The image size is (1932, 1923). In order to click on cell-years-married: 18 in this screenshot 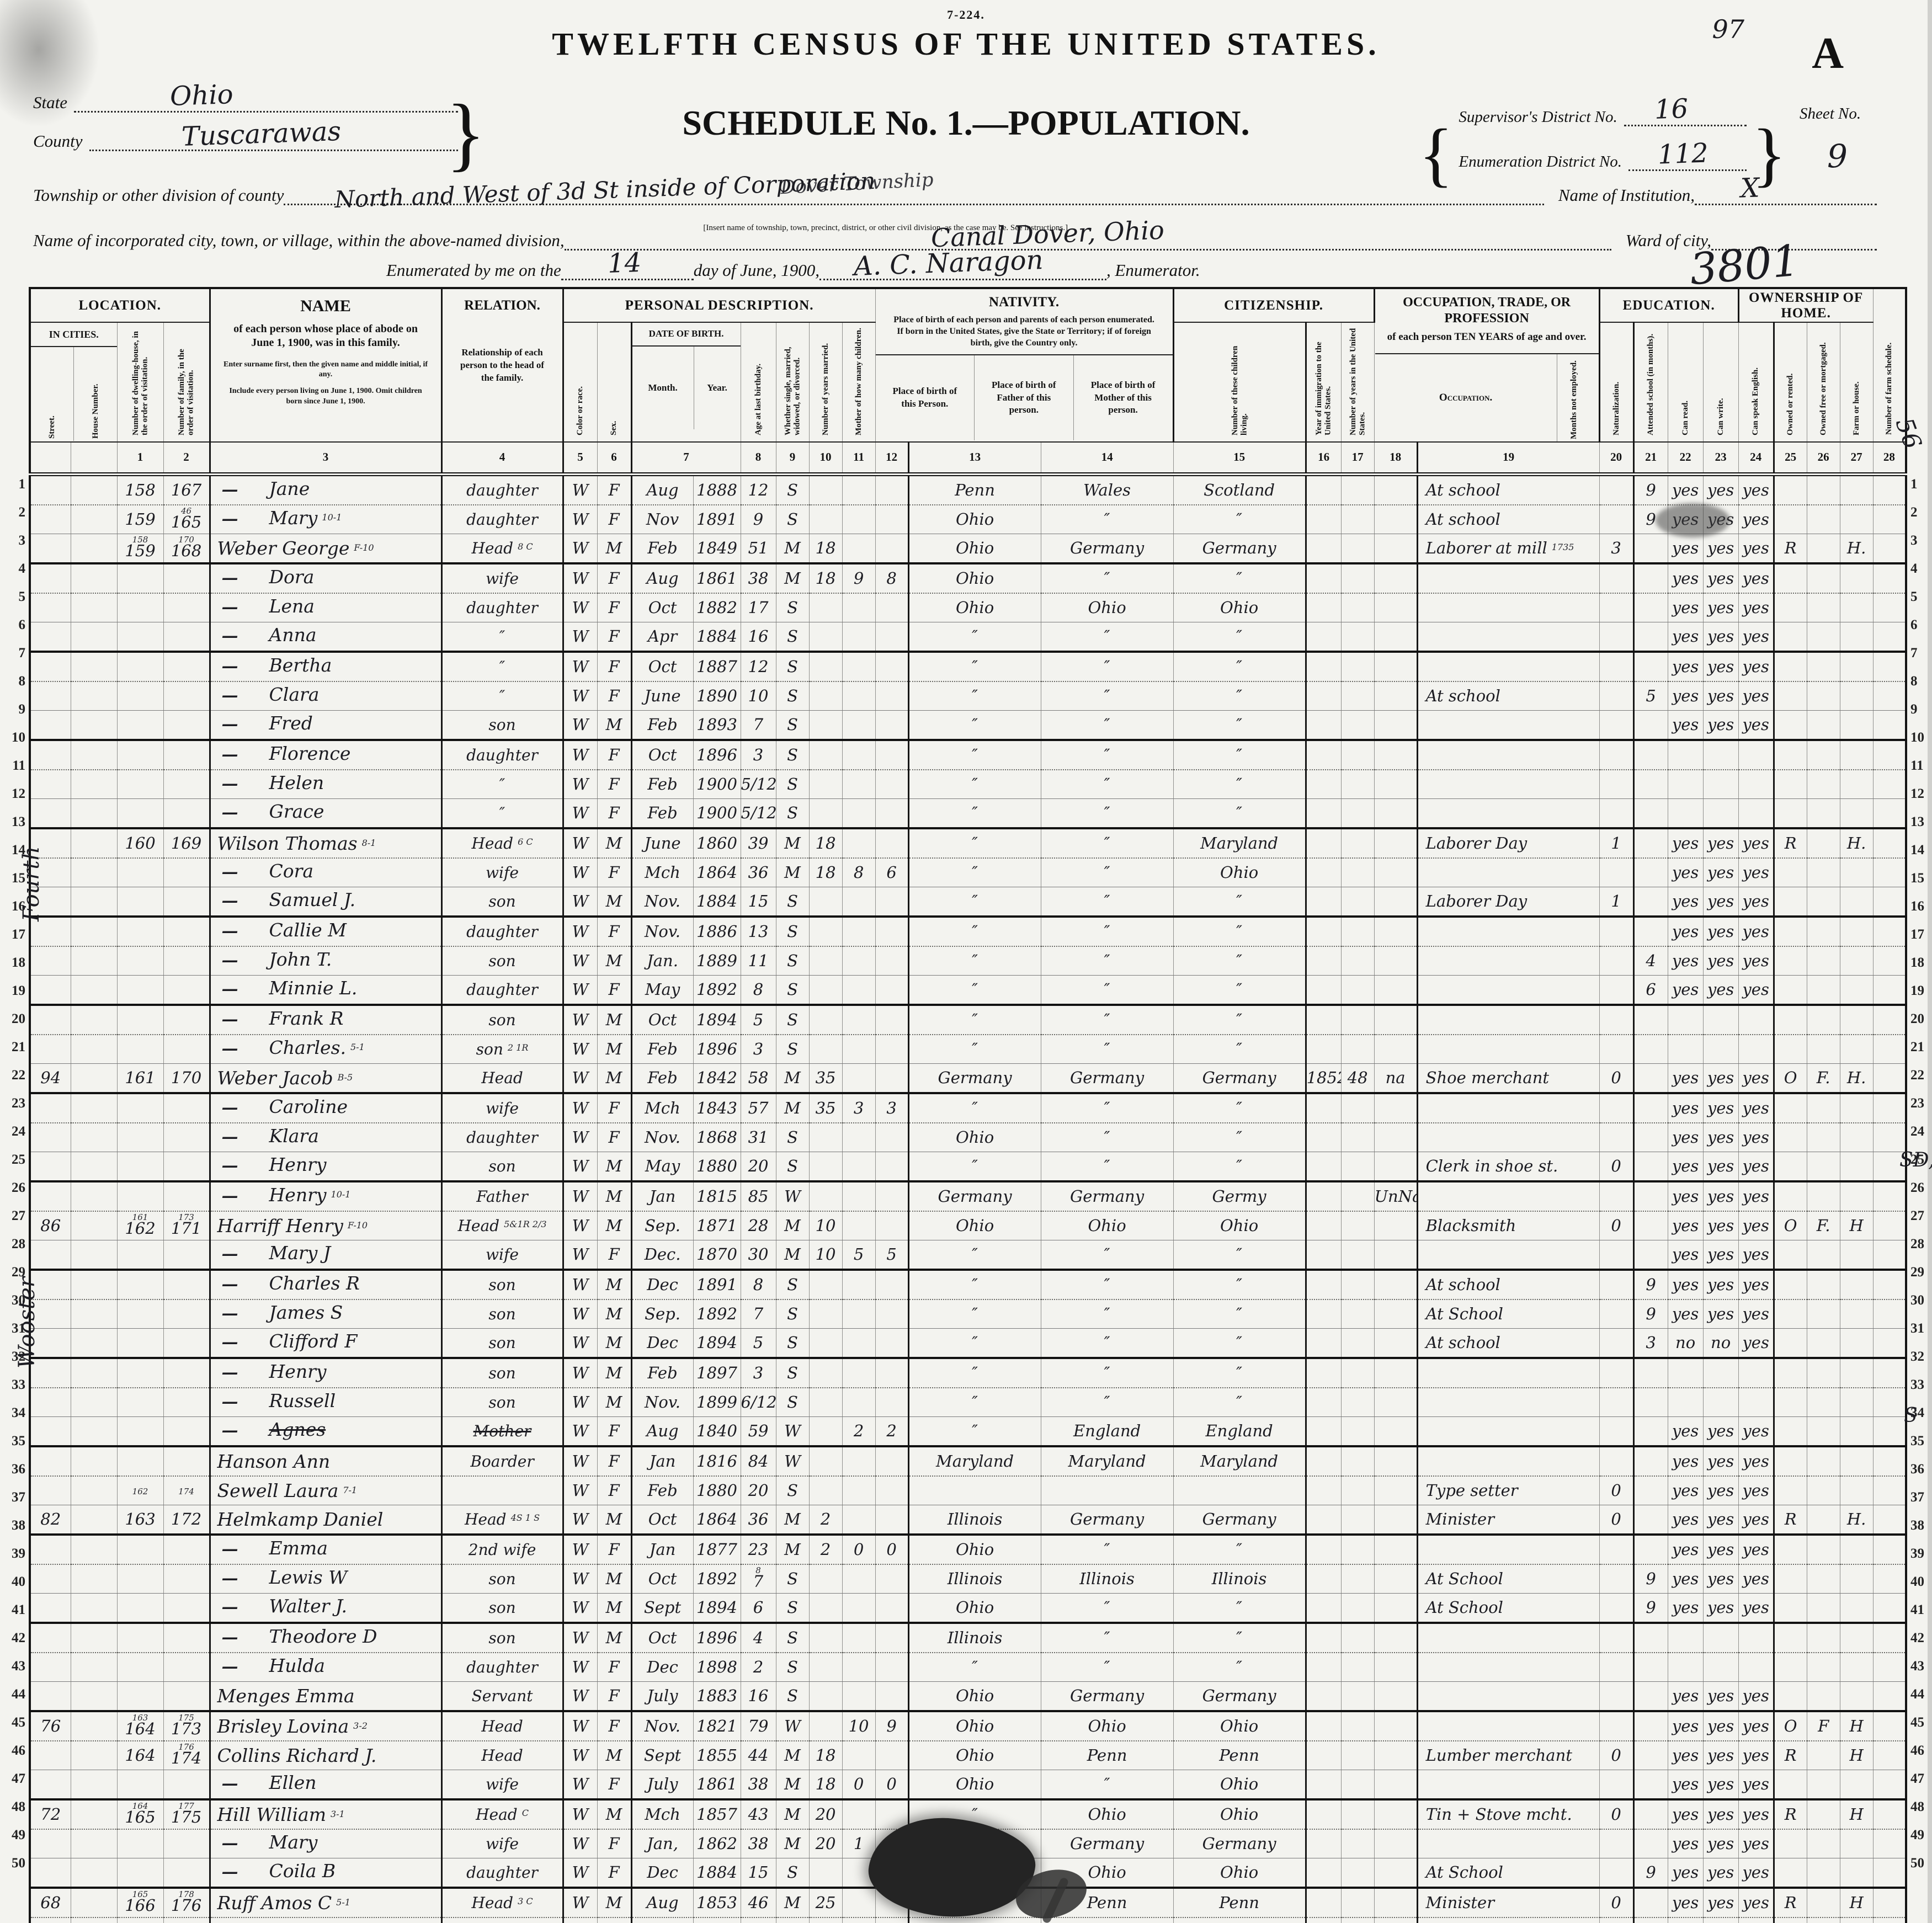, I will do `click(826, 549)`.